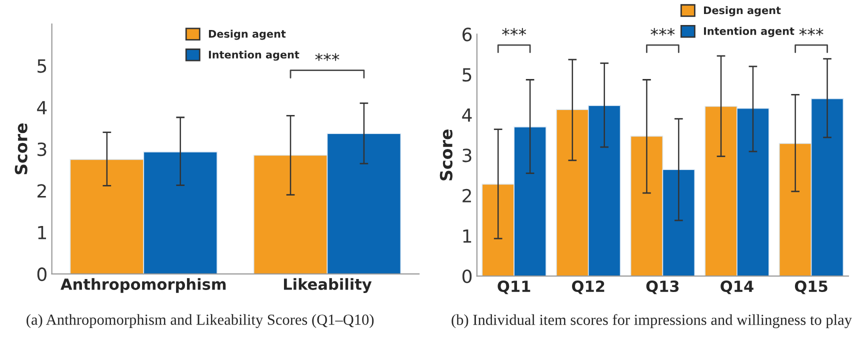 The height and width of the screenshot is (349, 864). I want to click on x-tick-label: Q13, so click(662, 287).